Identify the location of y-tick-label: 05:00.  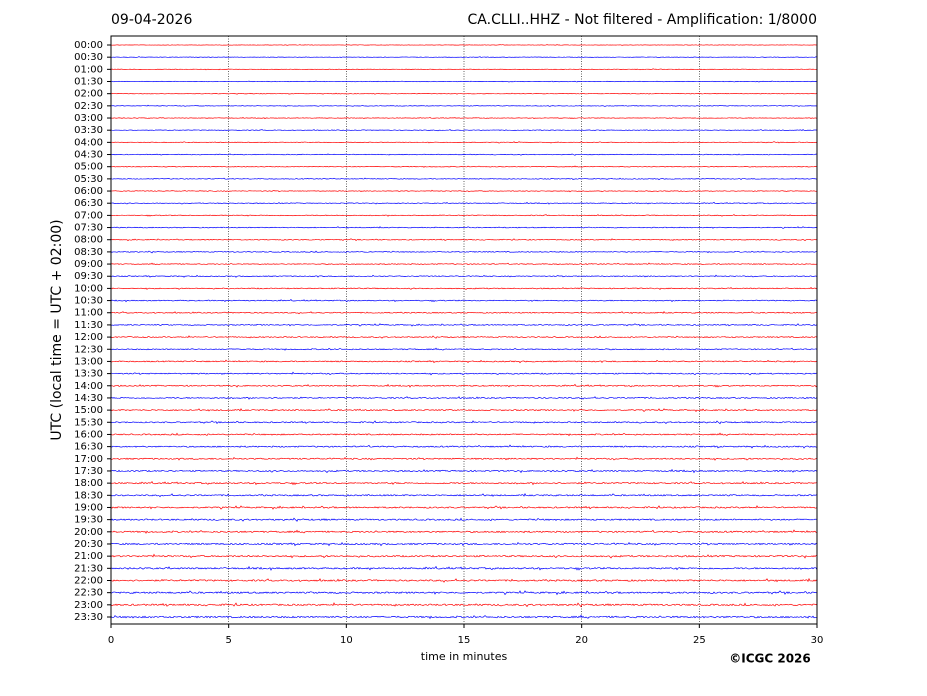
(88, 167).